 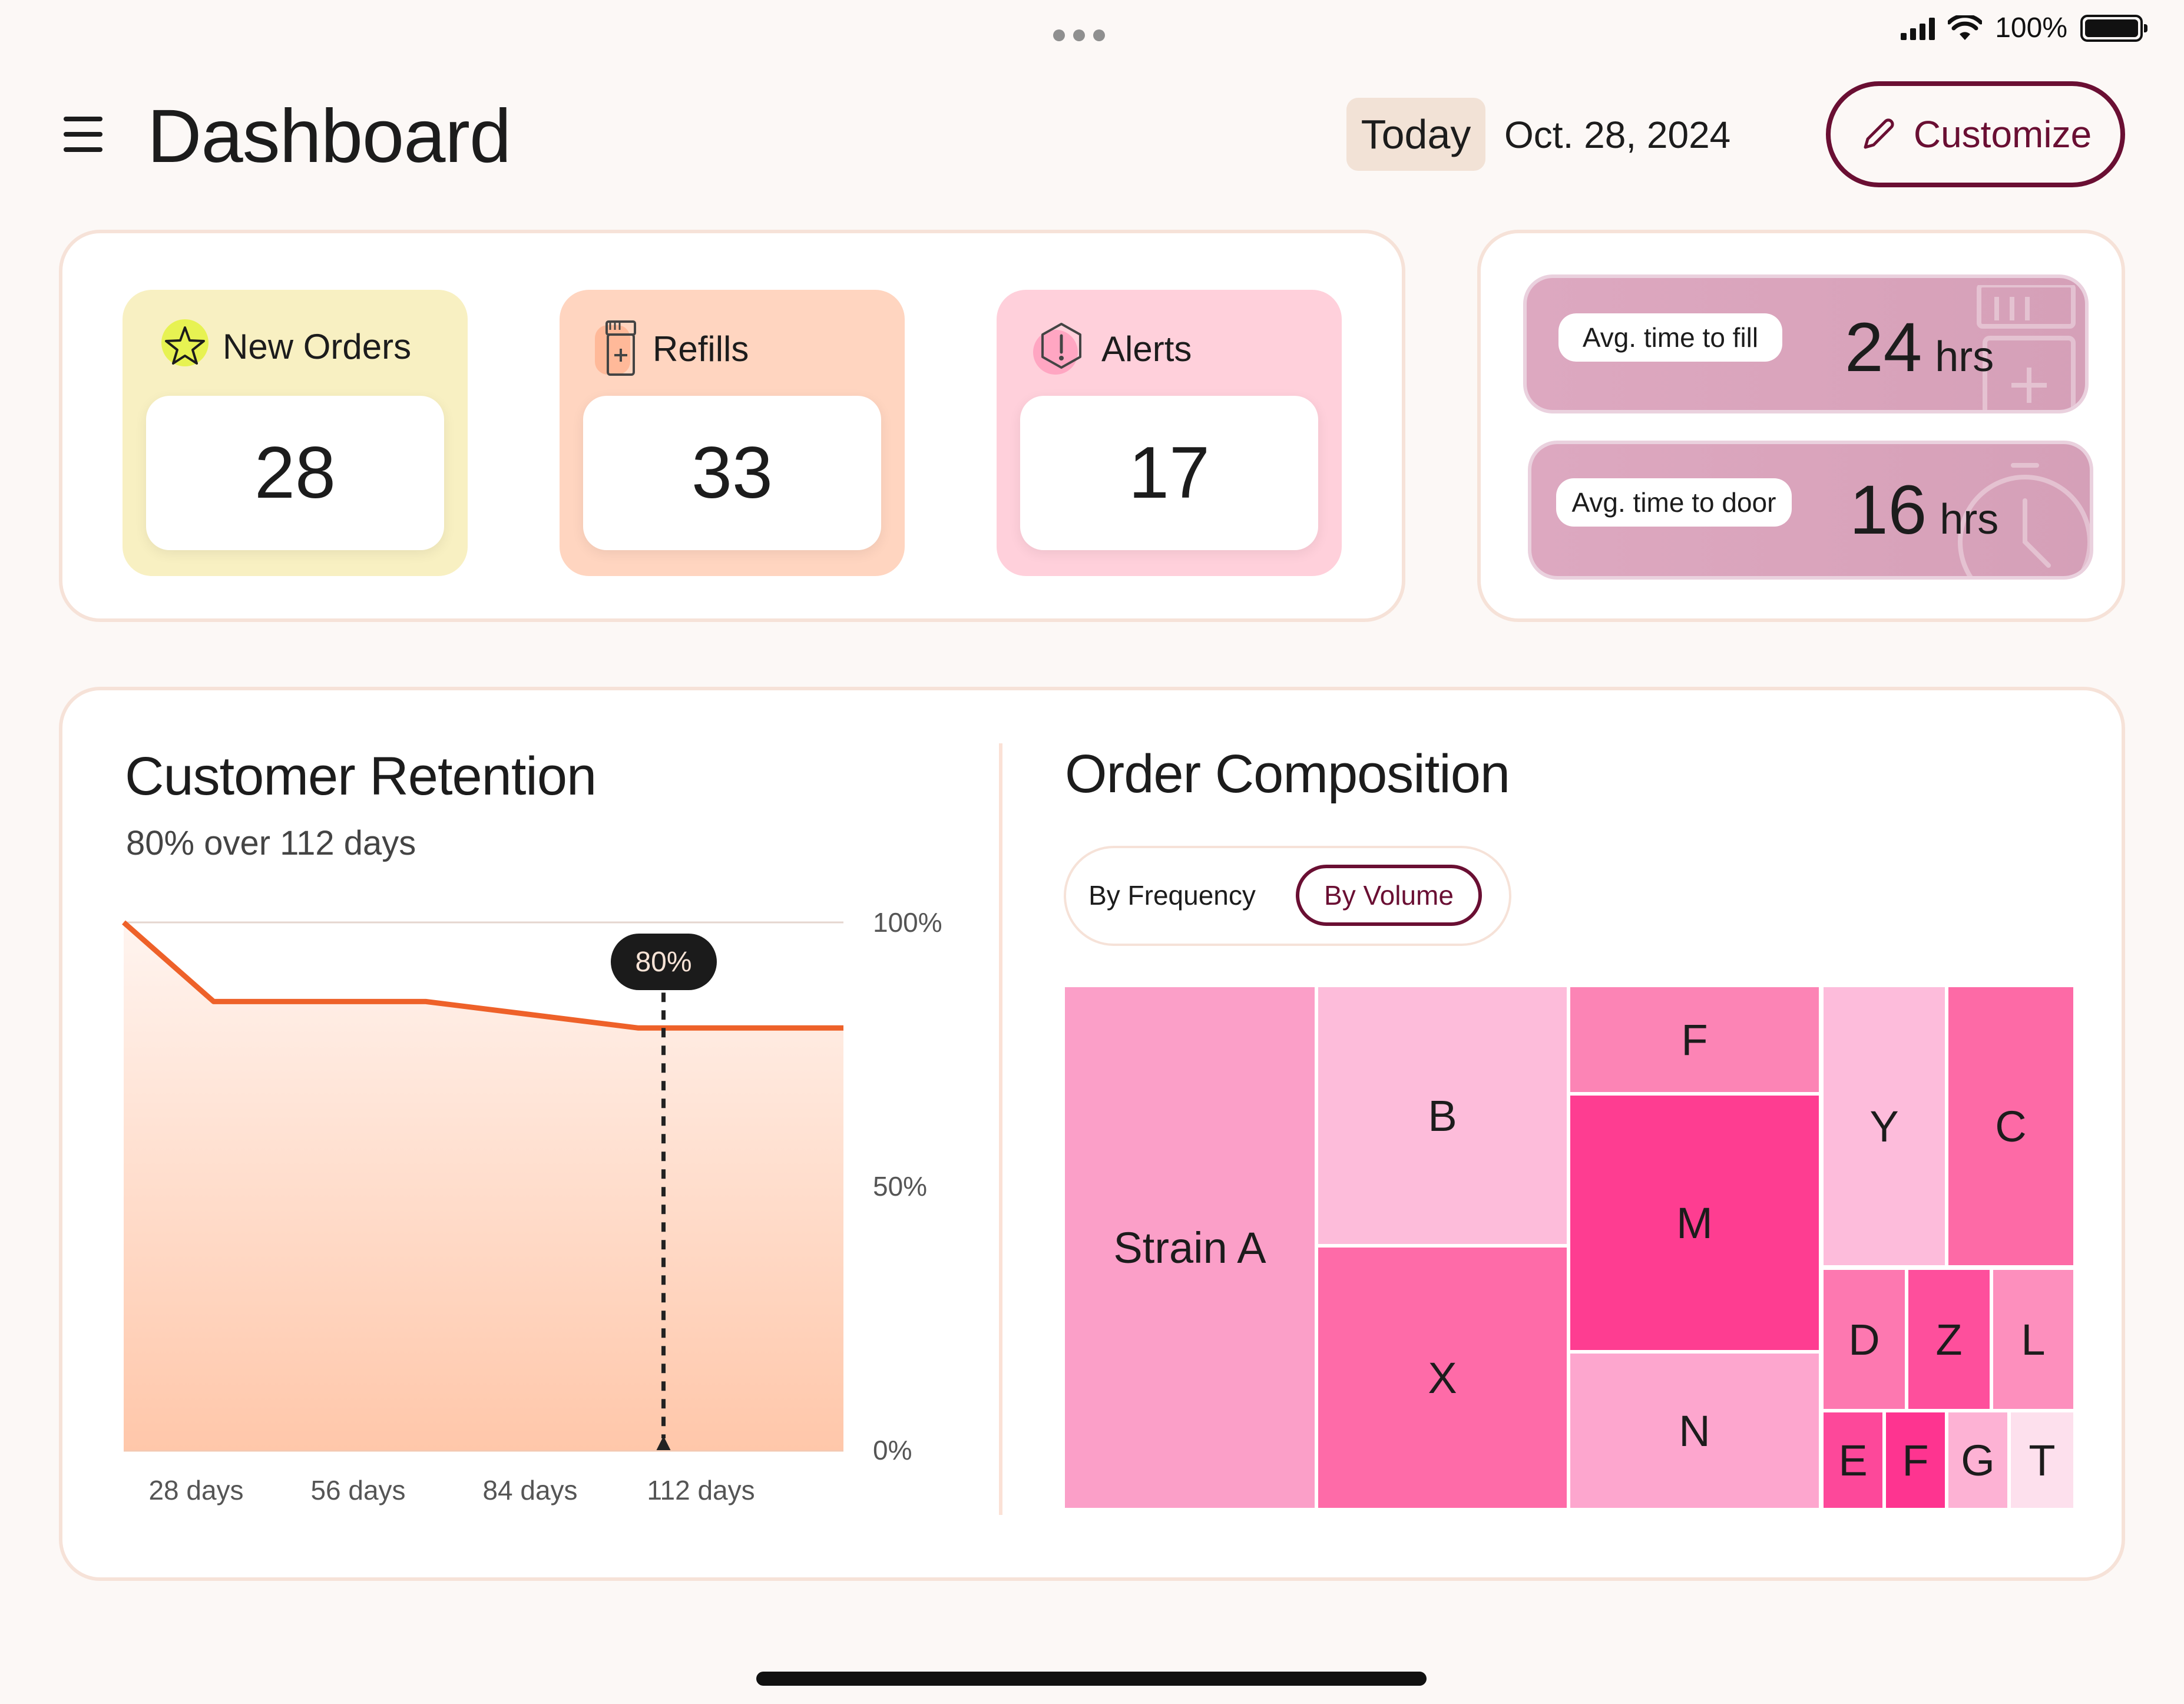 I want to click on composition-title: Order Composition, so click(x=1287, y=774).